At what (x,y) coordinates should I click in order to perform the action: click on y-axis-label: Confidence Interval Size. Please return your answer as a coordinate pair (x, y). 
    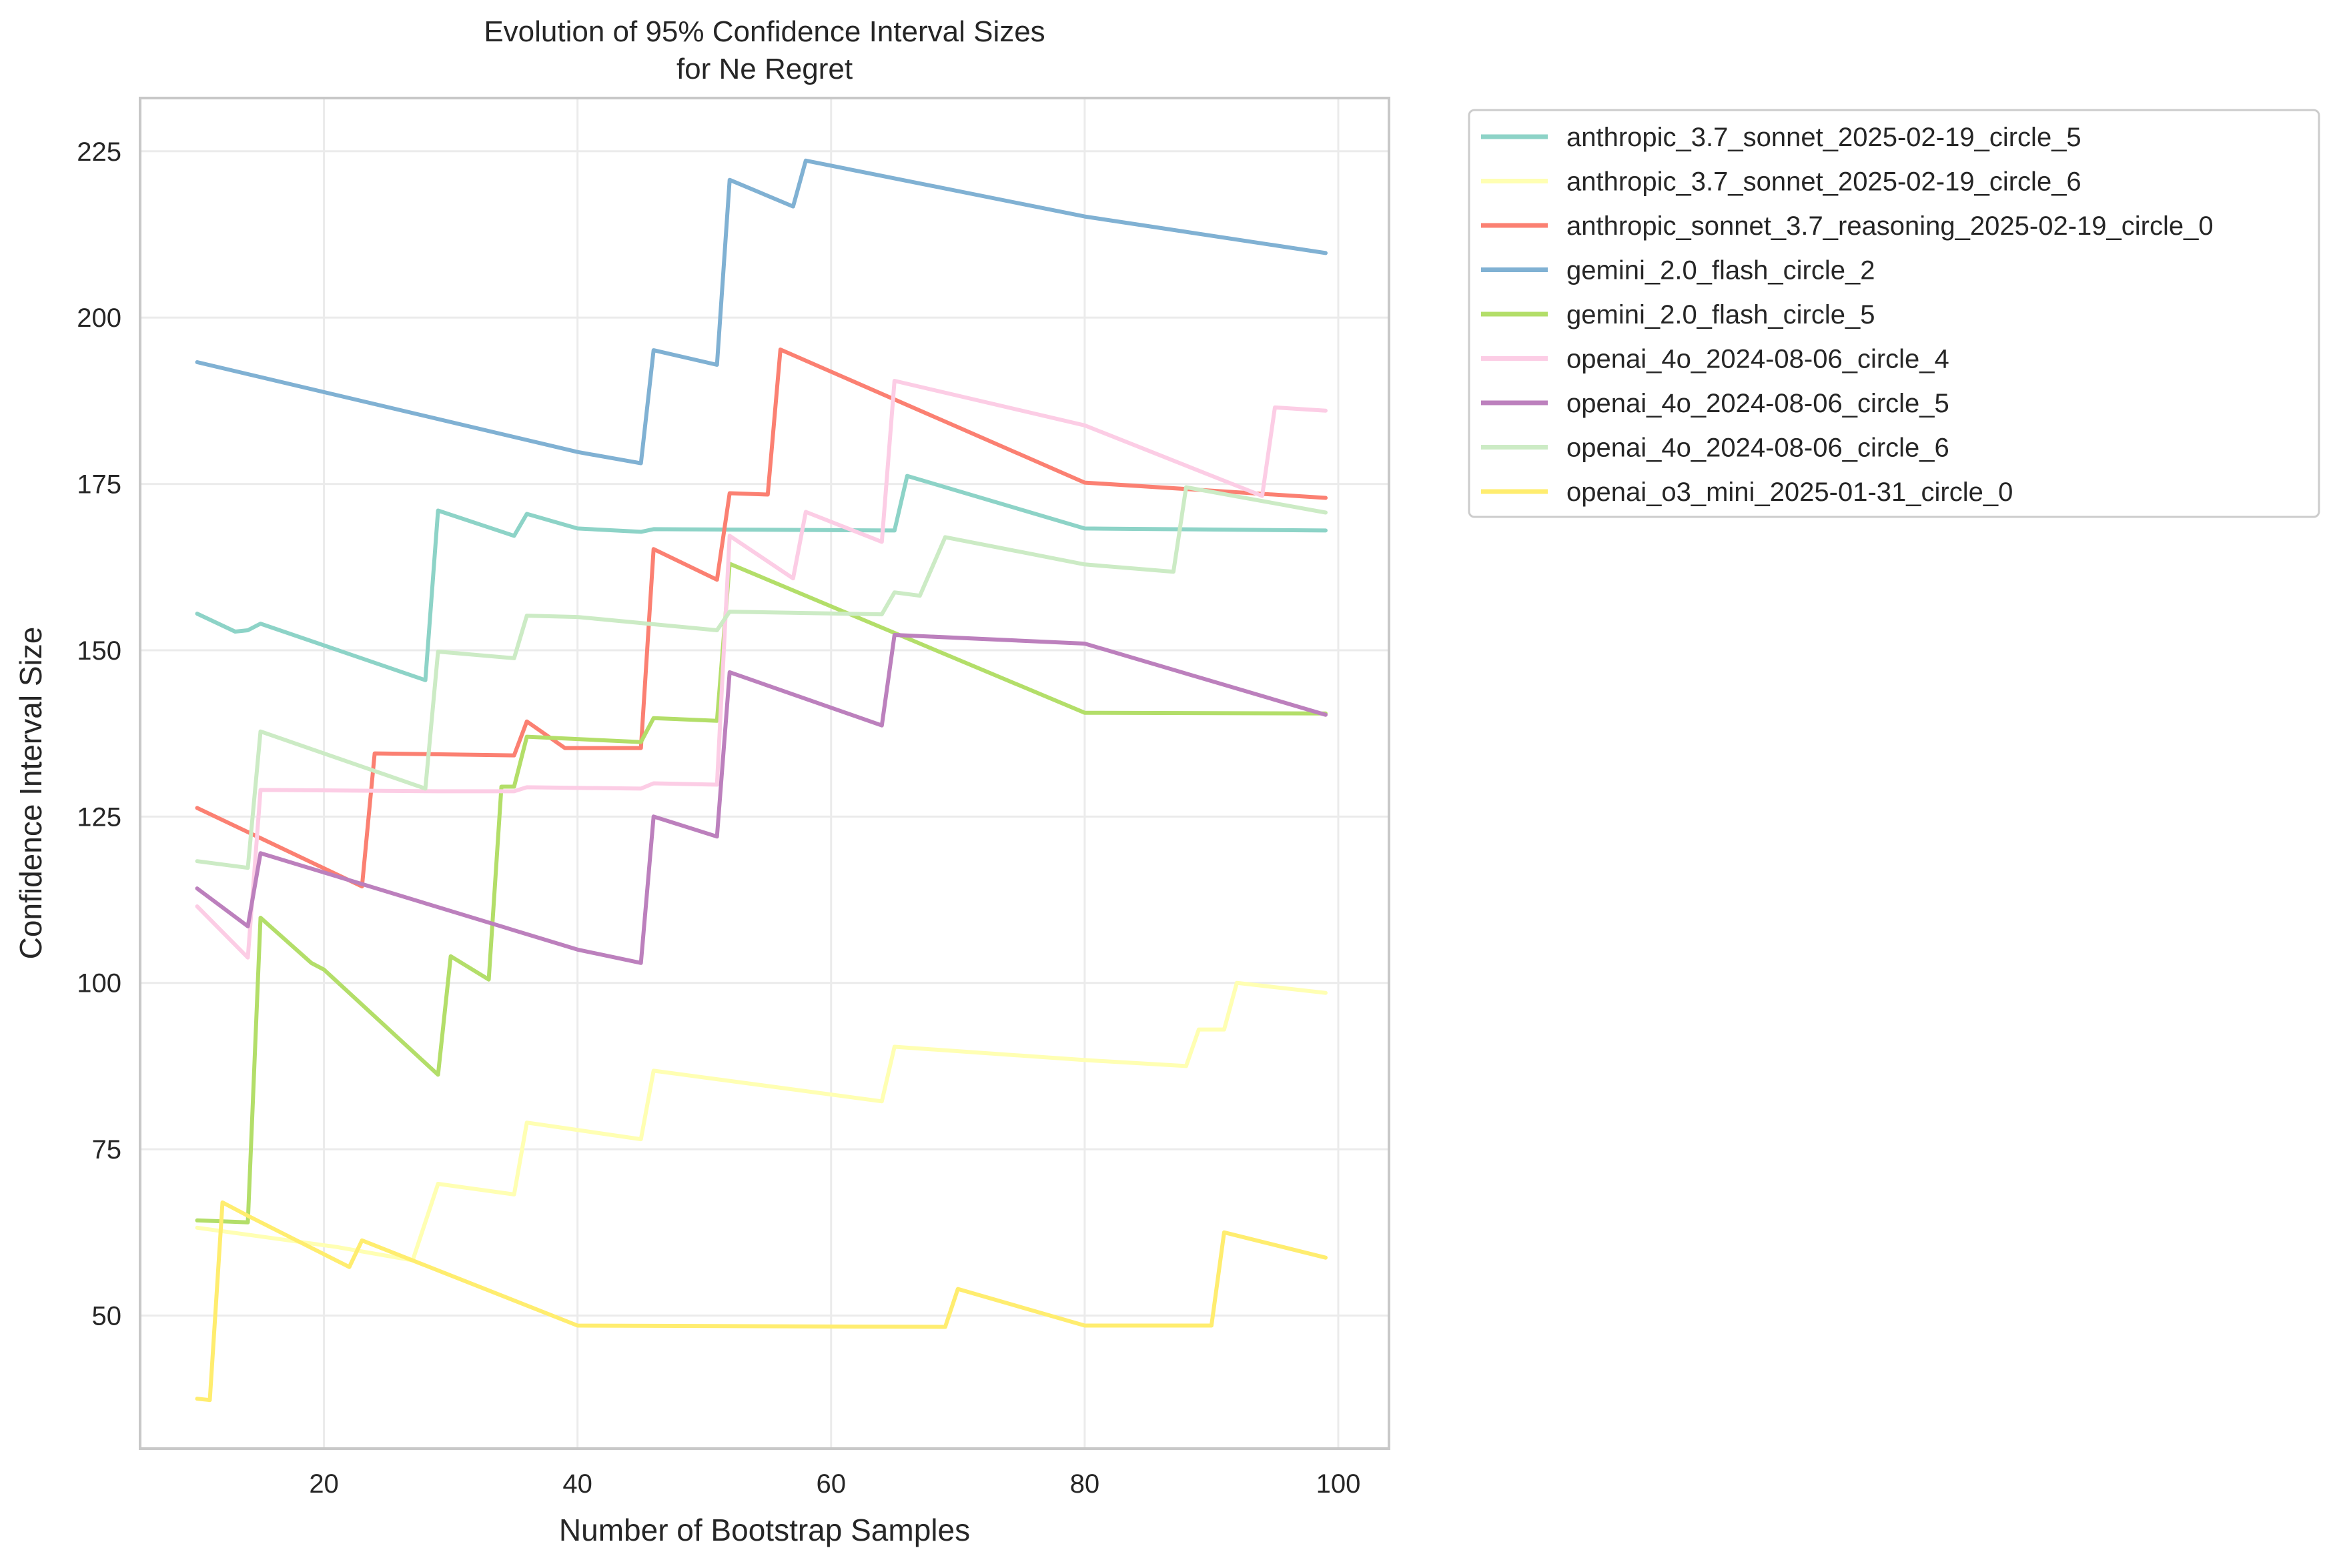
    Looking at the image, I should click on (30, 793).